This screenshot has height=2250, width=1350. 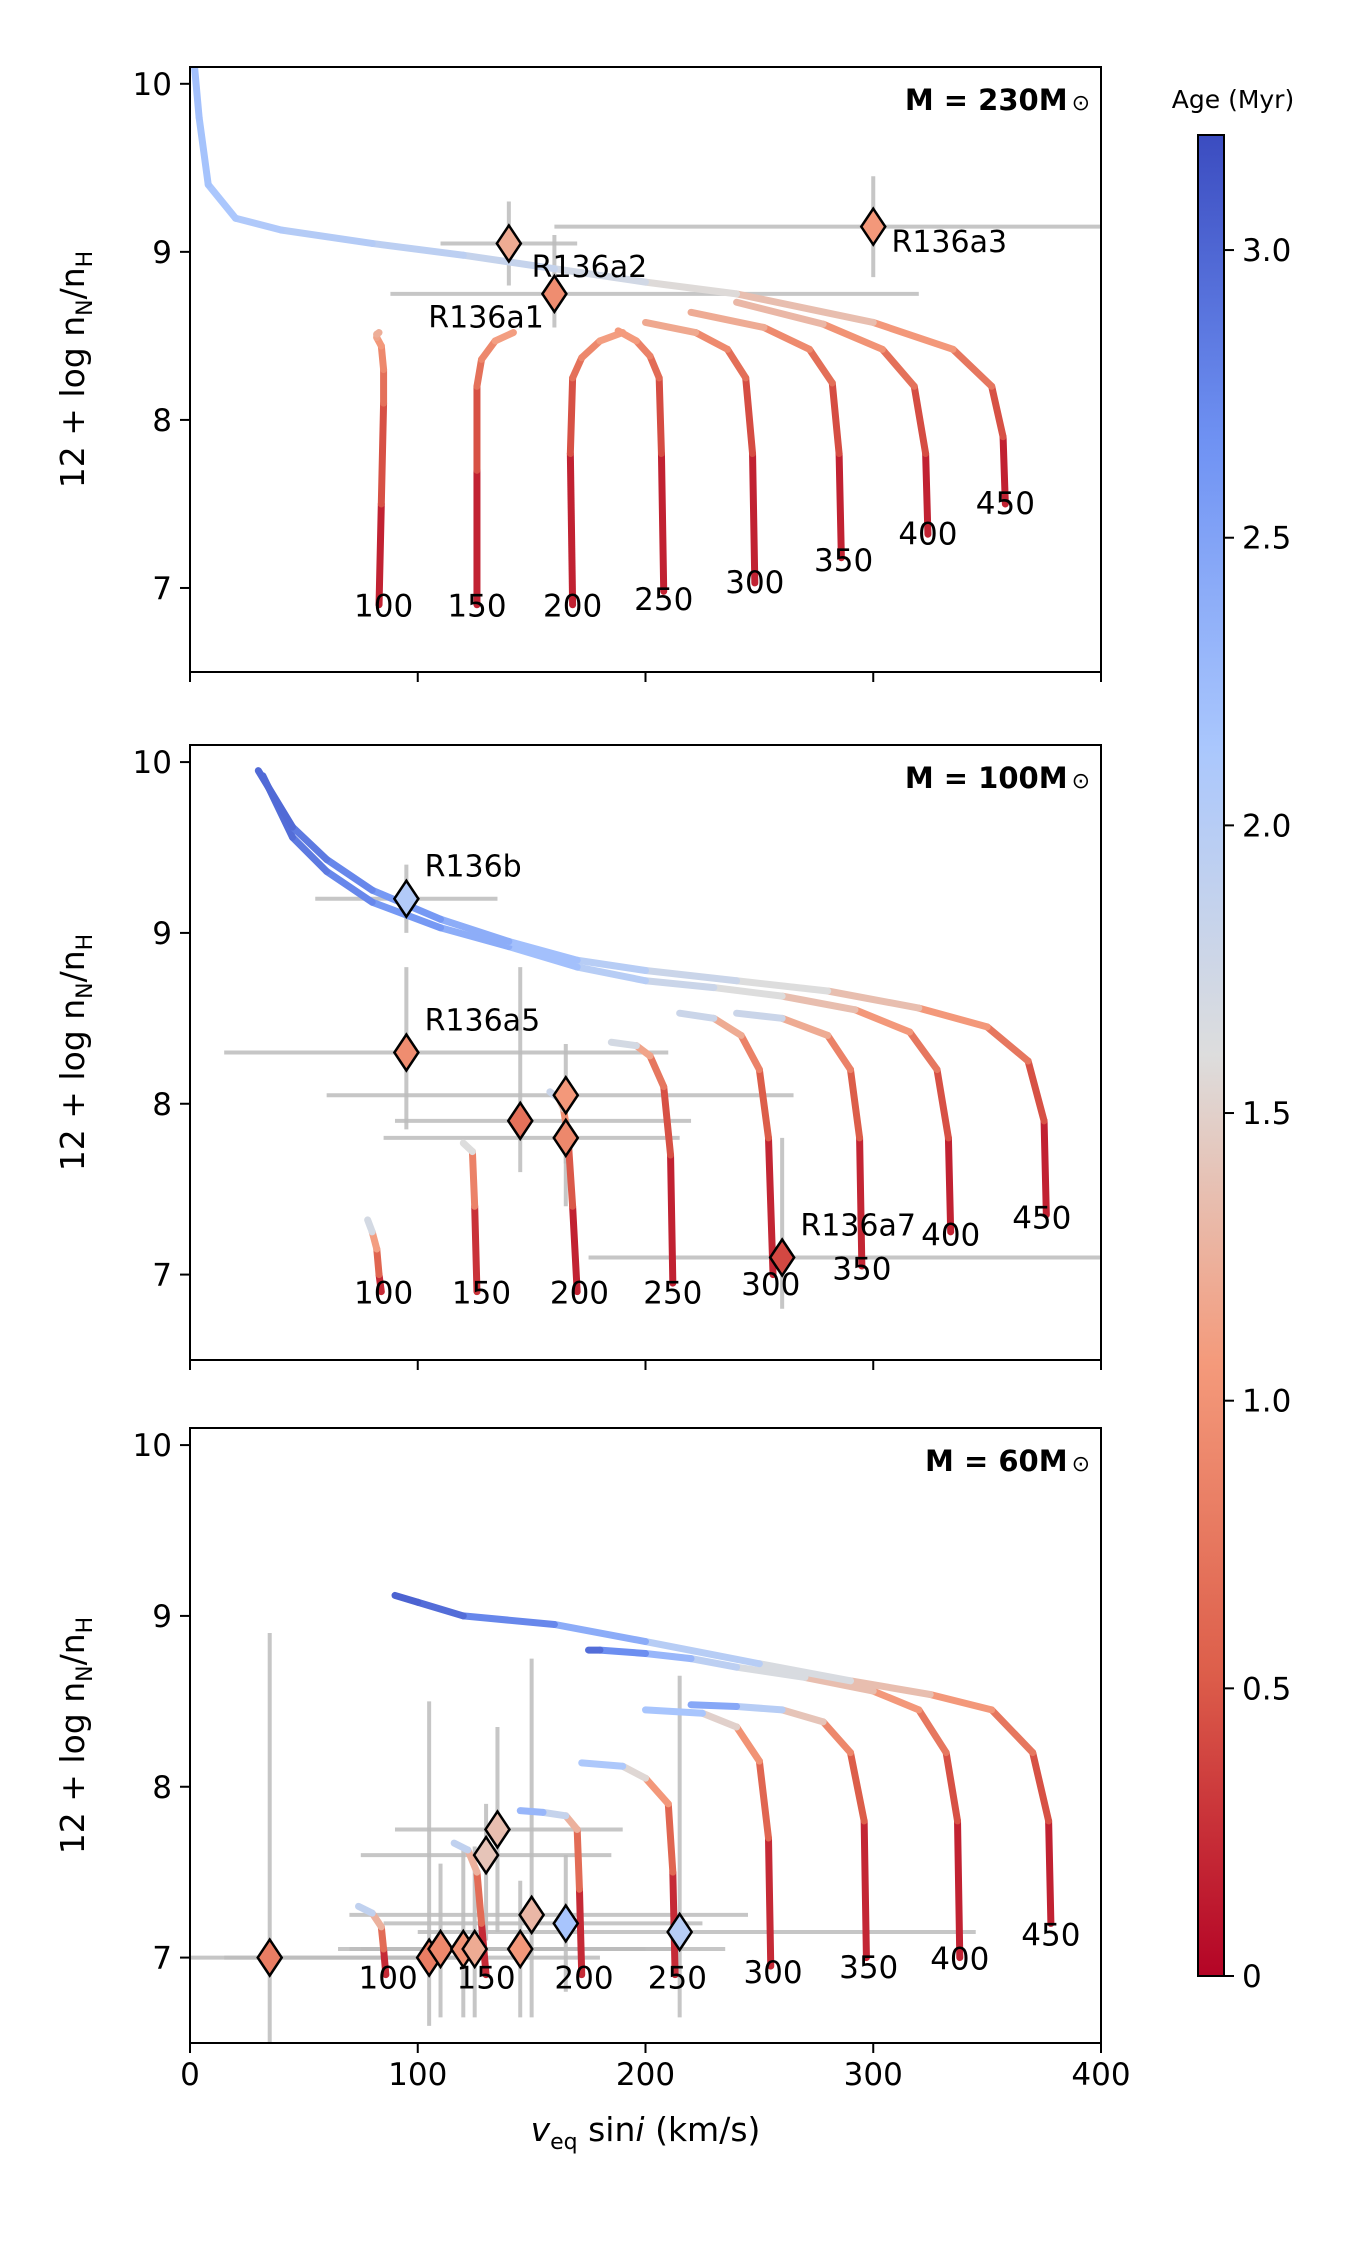 What do you see at coordinates (1244, 1064) in the screenshot?
I see `colorbar: 0 0.5 1.0 1.5 2.0 2.5 3.0` at bounding box center [1244, 1064].